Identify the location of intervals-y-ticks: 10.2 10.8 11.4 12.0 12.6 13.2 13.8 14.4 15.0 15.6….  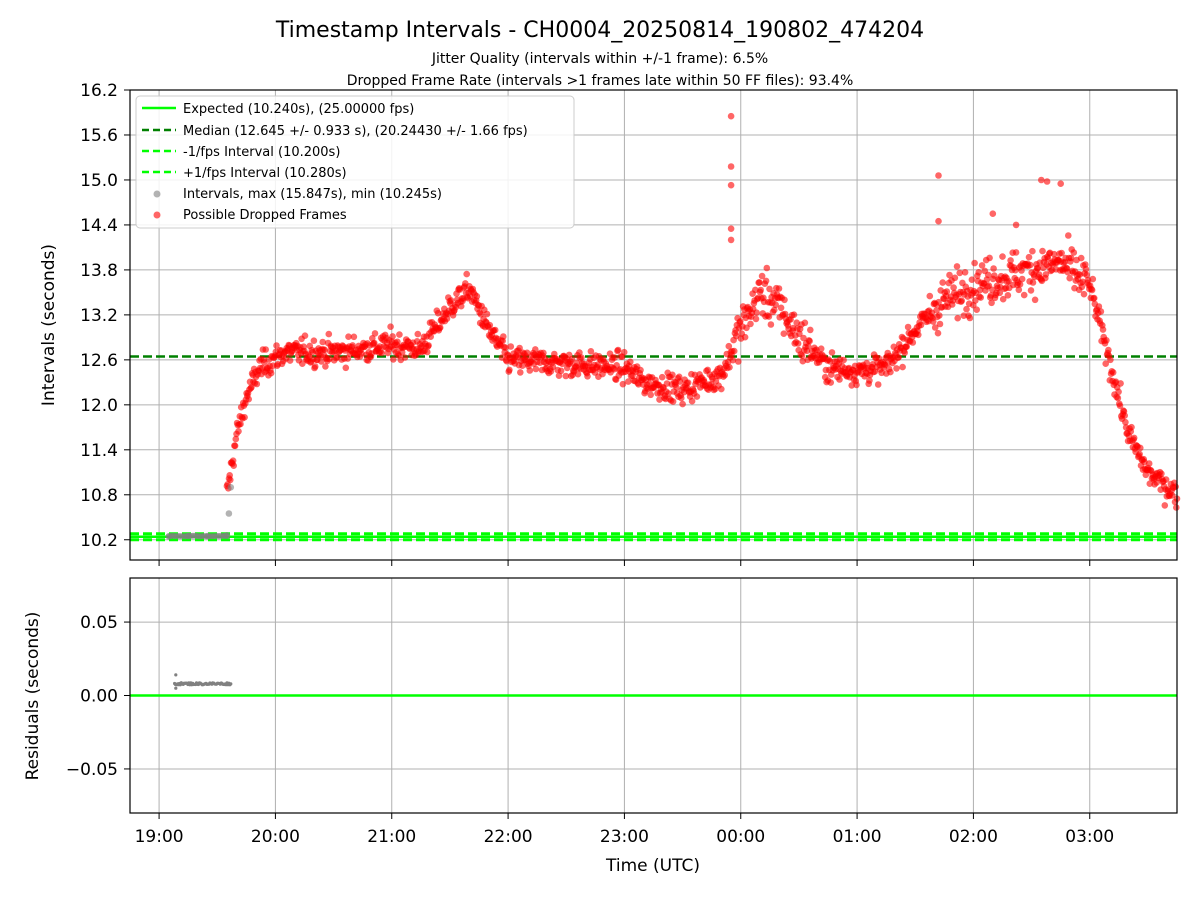
(105, 316).